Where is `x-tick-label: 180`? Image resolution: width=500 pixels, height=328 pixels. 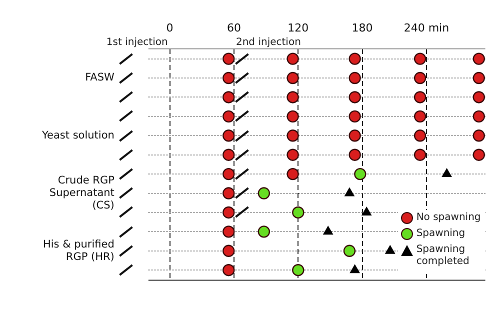
x-tick-label: 180 is located at coordinates (362, 27).